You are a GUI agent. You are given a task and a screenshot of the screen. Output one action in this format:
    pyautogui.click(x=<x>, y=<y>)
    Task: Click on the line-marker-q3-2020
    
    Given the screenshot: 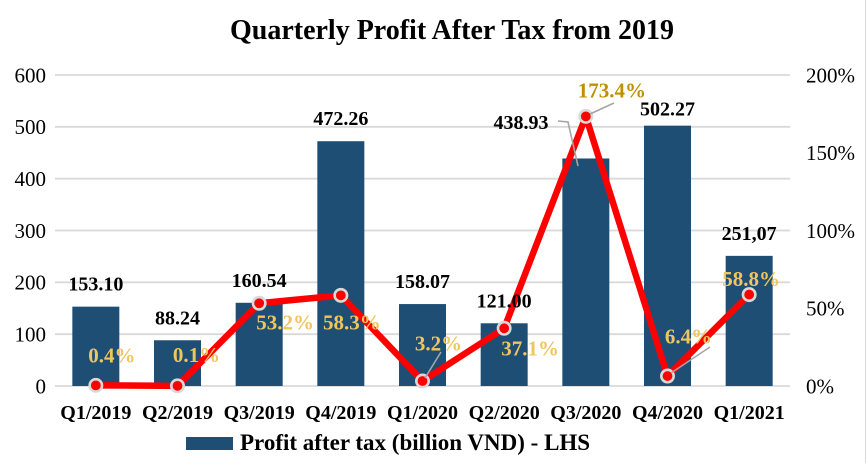 What is the action you would take?
    pyautogui.click(x=586, y=116)
    